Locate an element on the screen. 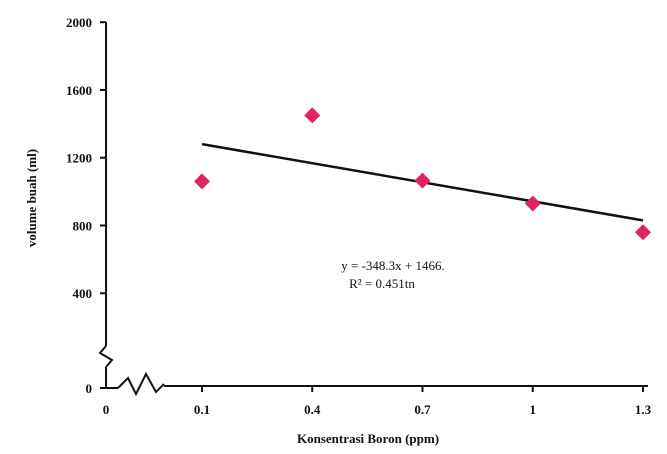 This screenshot has height=454, width=667. x-tick-label: 0.4 is located at coordinates (312, 409).